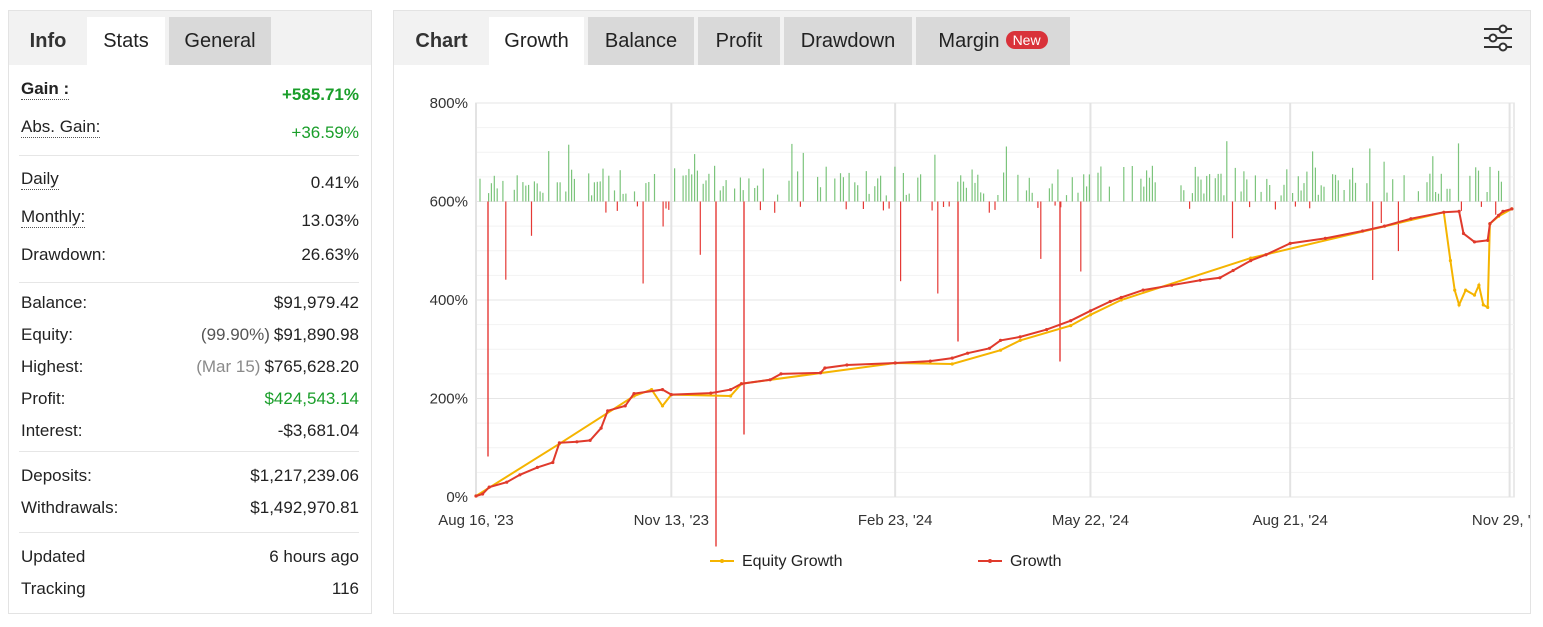 This screenshot has width=1543, height=627. I want to click on profit-value: $424,543.14, so click(311, 398).